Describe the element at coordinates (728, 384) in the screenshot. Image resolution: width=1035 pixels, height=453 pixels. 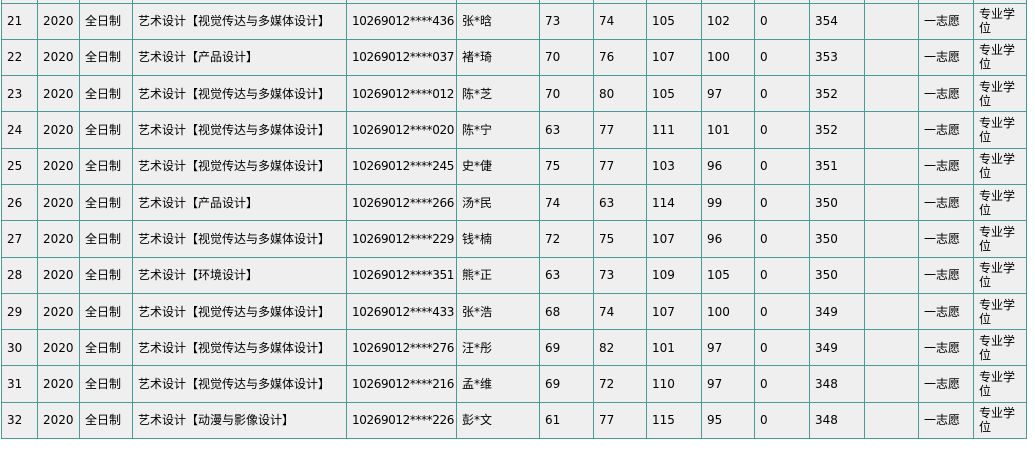
I see `cell-s4: 97` at that location.